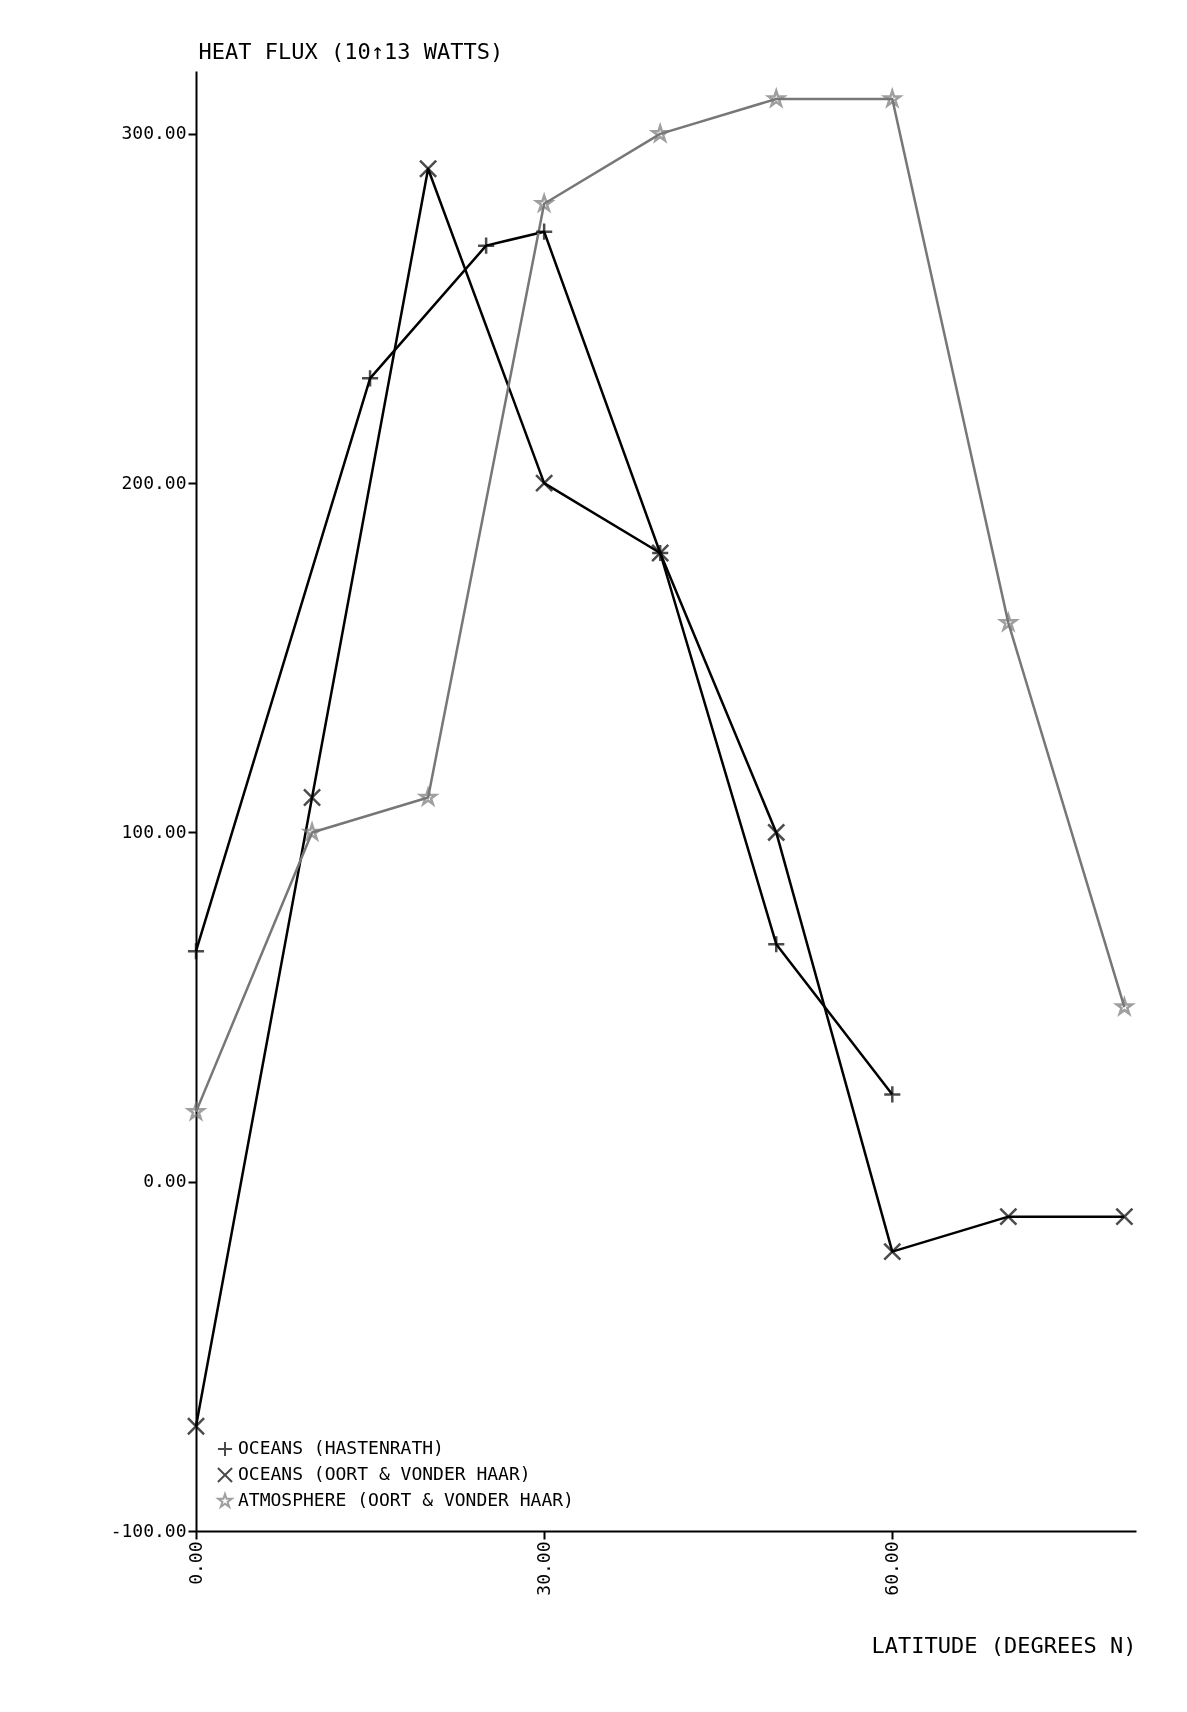 The height and width of the screenshot is (1712, 1187). I want to click on y-axis-title: HEAT FLUX (10↑13 WATTS), so click(351, 51).